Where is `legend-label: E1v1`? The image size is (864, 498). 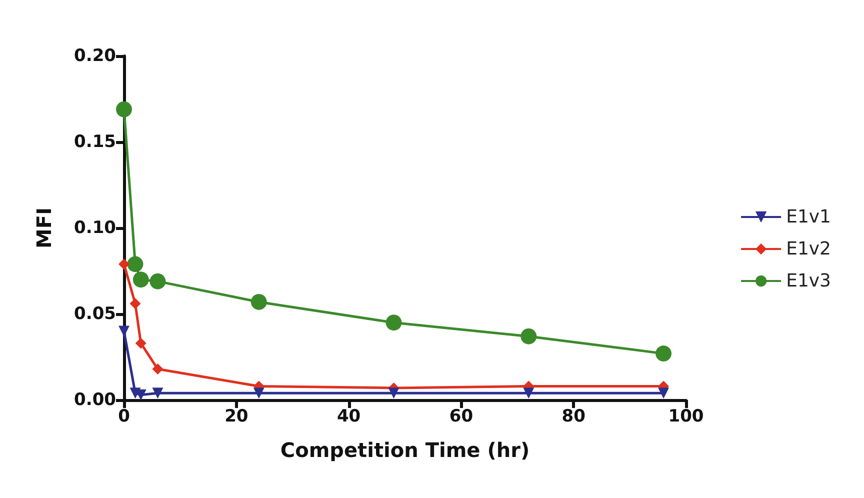 legend-label: E1v1 is located at coordinates (809, 217).